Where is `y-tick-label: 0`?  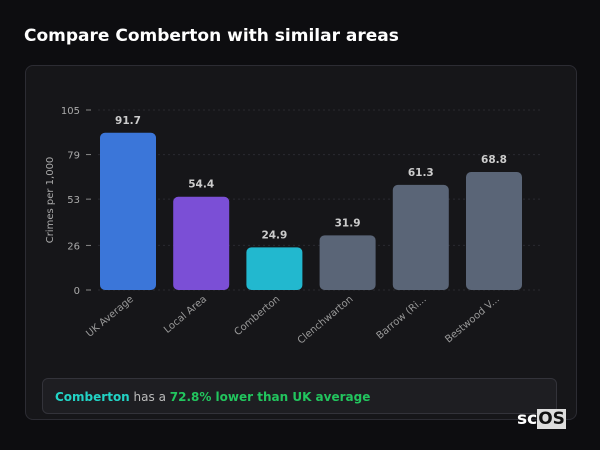
y-tick-label: 0 is located at coordinates (77, 291).